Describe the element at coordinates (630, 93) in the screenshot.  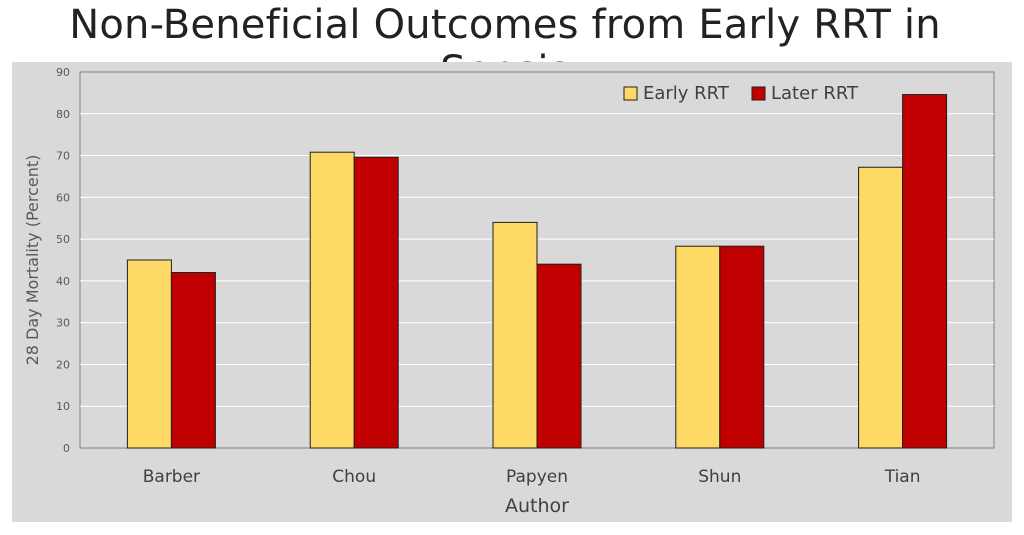
I see `legend-swatch-early-rrt` at that location.